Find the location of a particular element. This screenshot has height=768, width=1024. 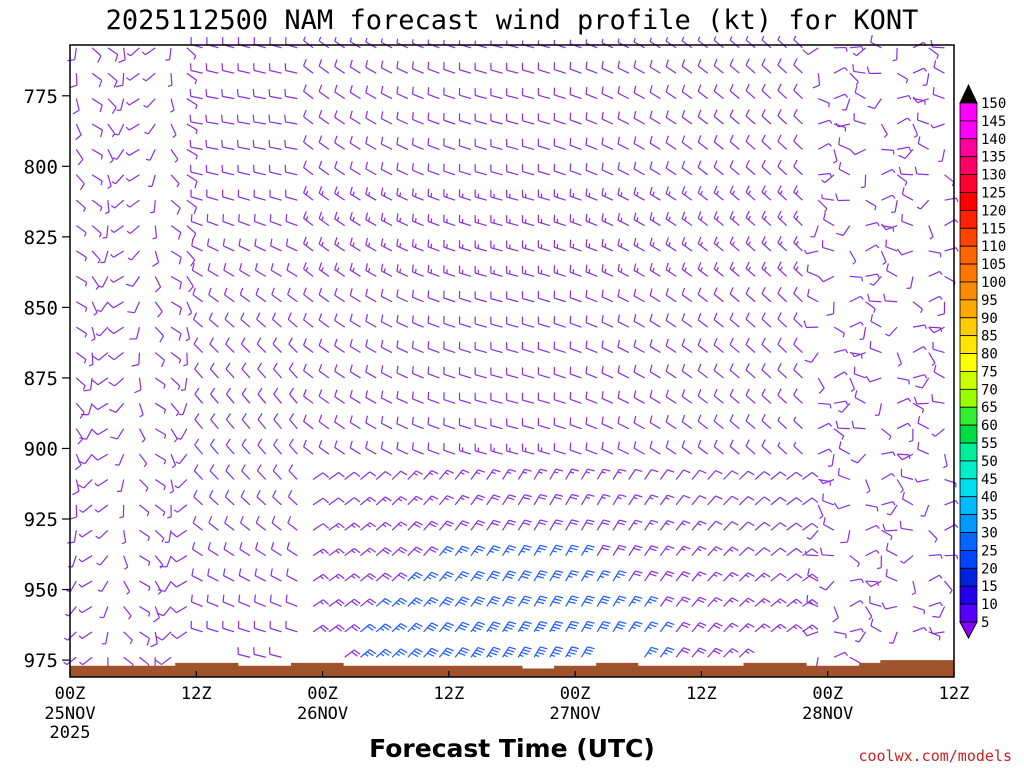

colorbar-label: 75 is located at coordinates (989, 372).